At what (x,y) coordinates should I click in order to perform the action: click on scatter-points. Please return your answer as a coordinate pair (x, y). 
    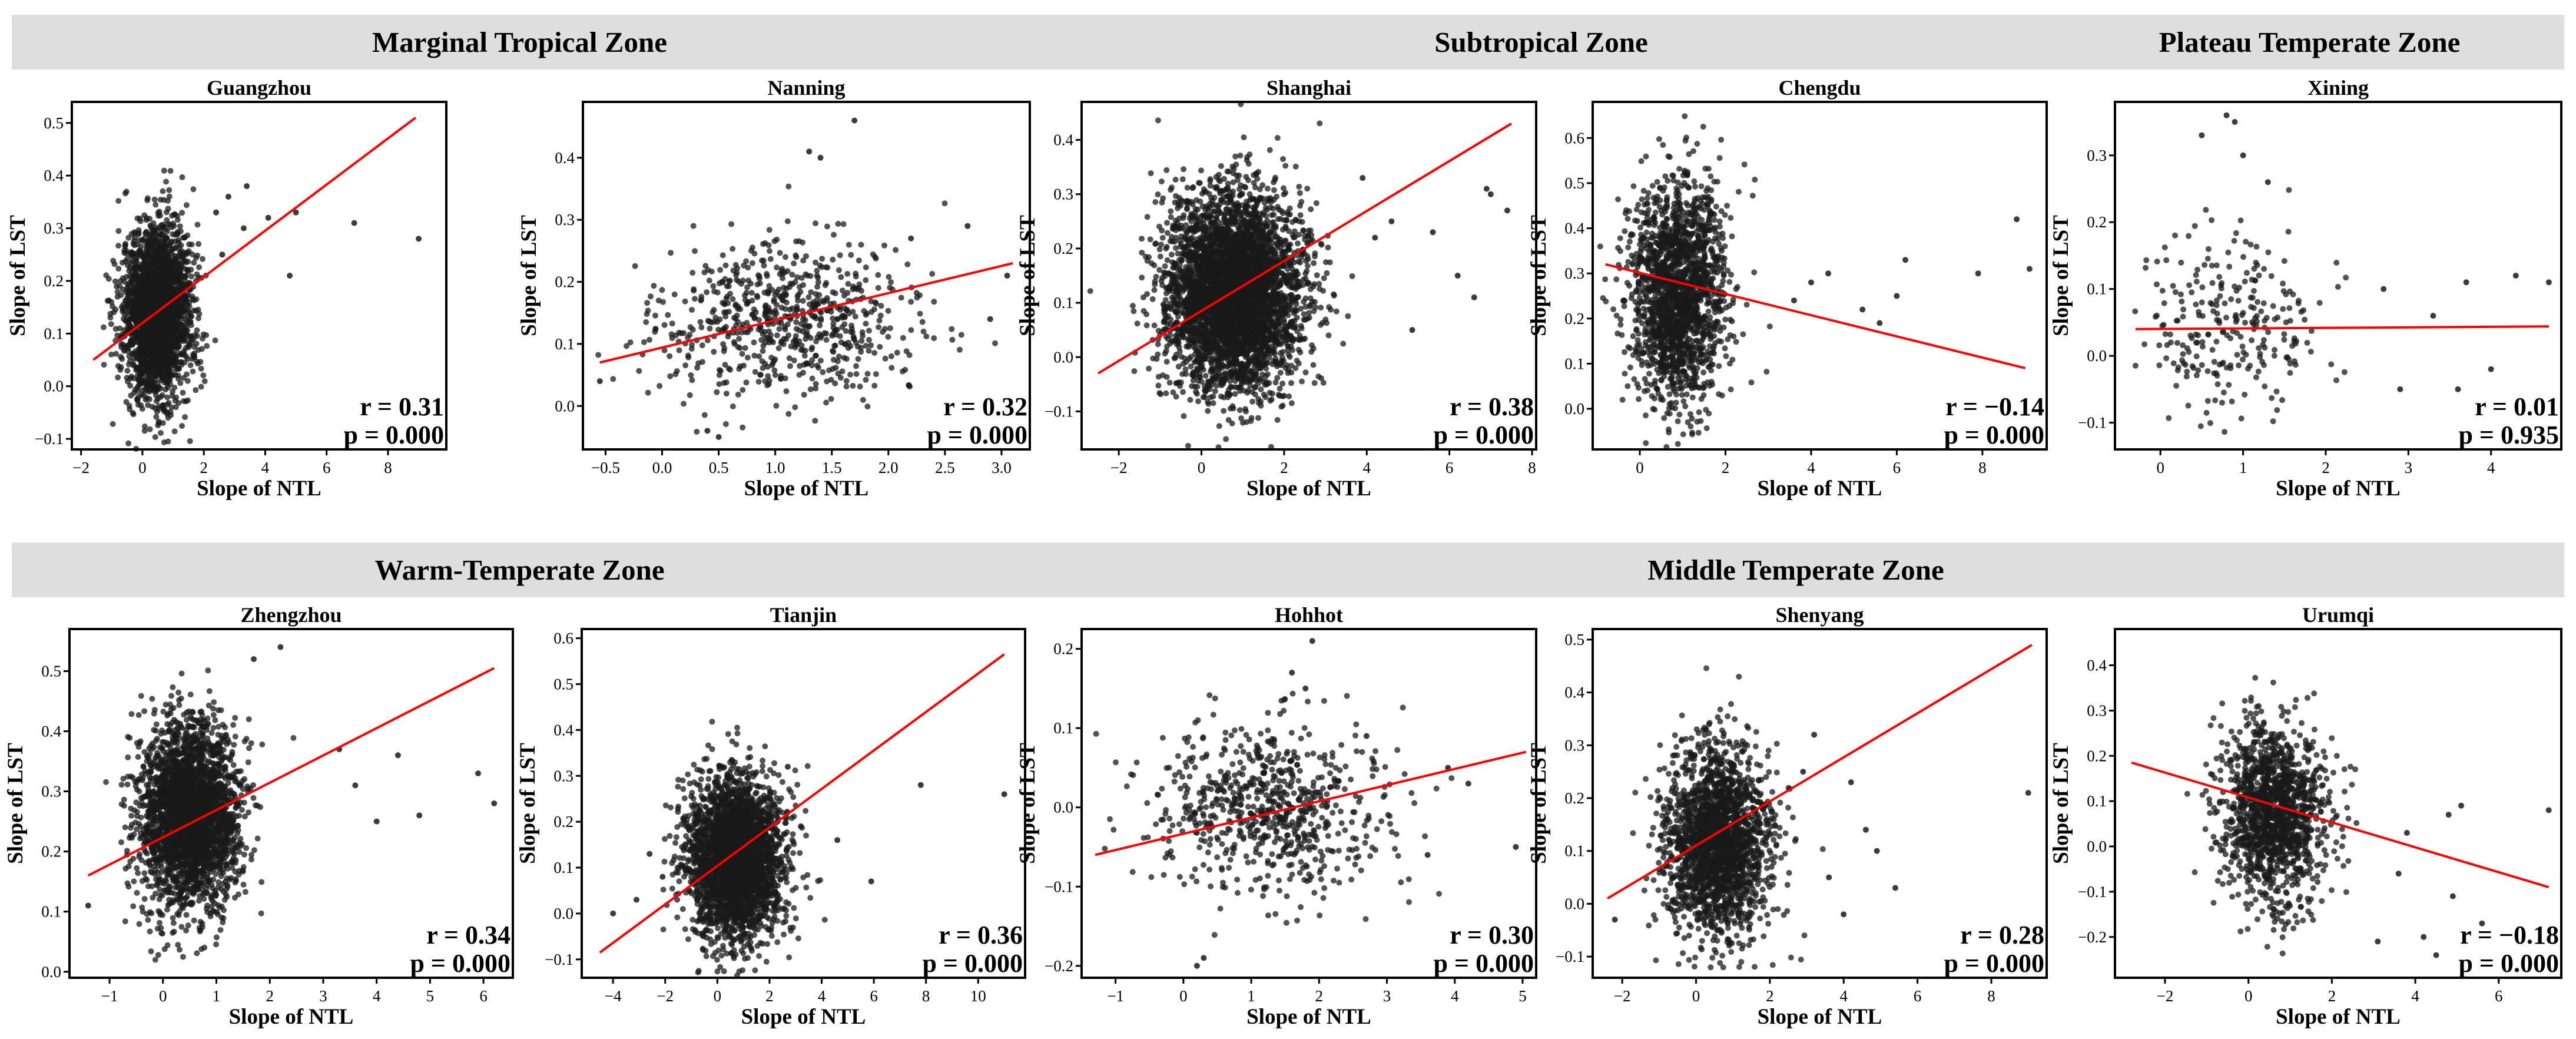
    Looking at the image, I should click on (261, 309).